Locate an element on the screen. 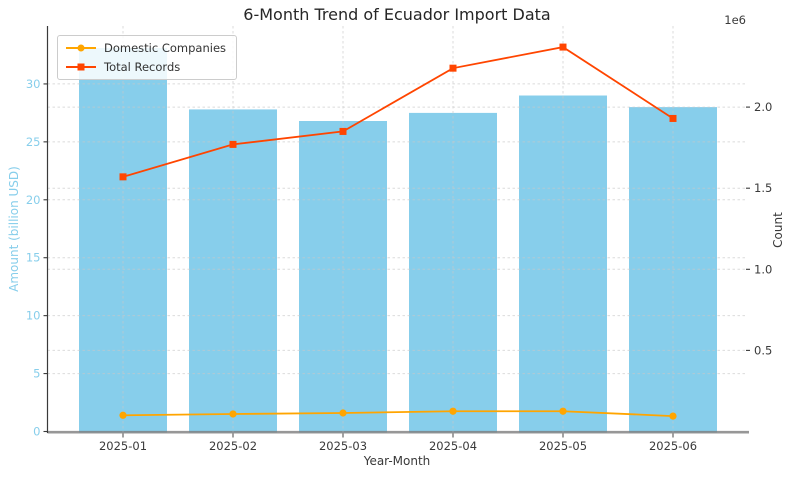 The height and width of the screenshot is (477, 800). legend: Domestic Companies Total Records is located at coordinates (147, 57).